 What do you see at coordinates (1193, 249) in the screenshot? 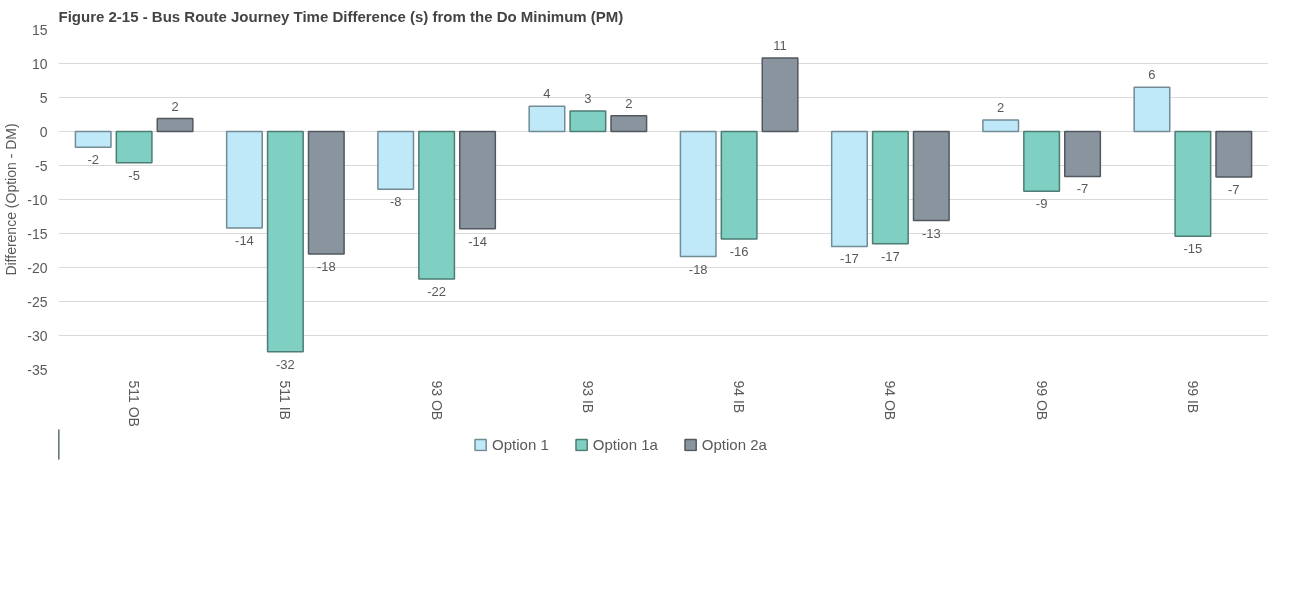
I see `data-label: -15` at bounding box center [1193, 249].